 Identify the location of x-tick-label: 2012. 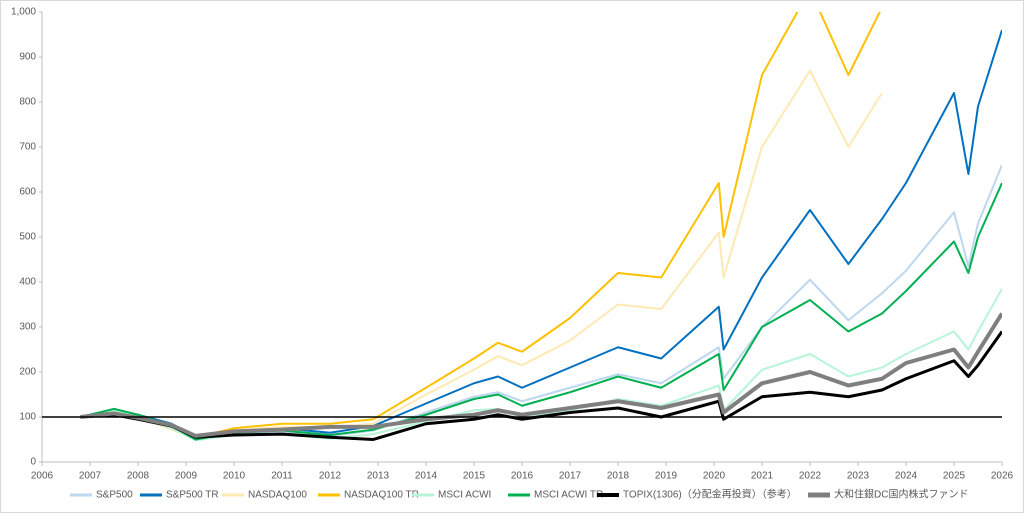
(330, 476).